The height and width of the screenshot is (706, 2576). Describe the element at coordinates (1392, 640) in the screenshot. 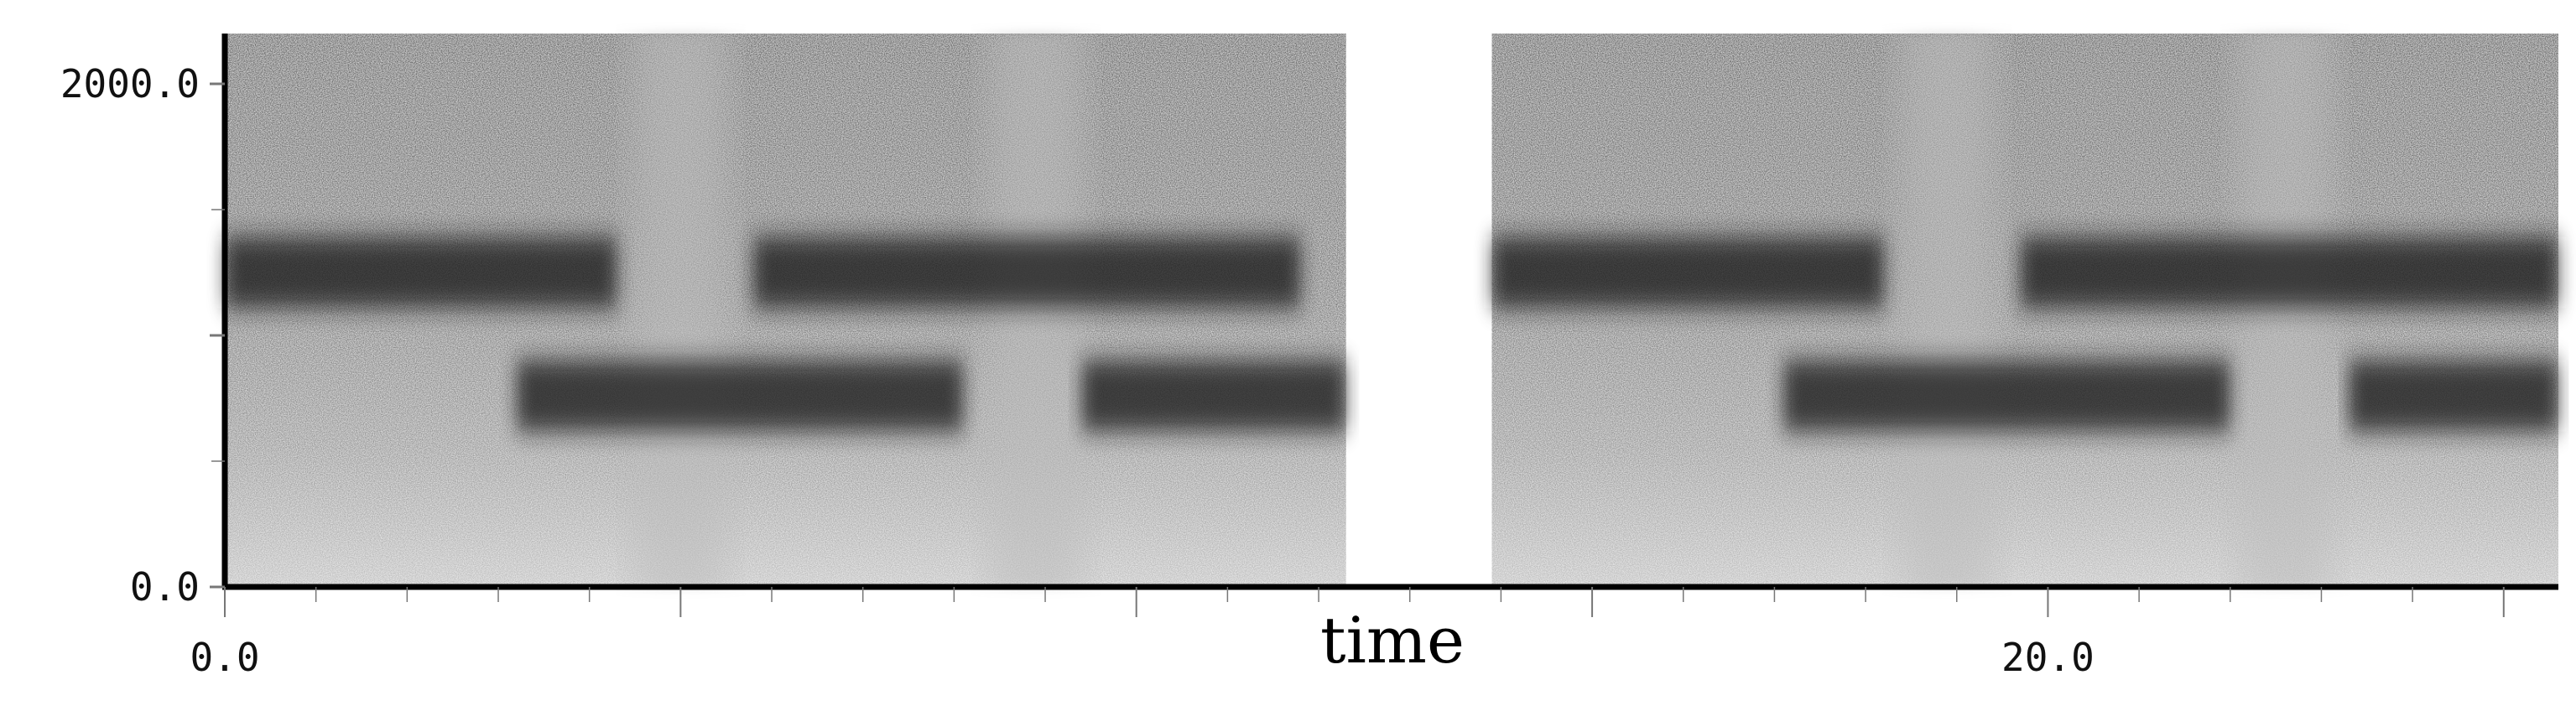

I see `x-axis-title: time` at that location.